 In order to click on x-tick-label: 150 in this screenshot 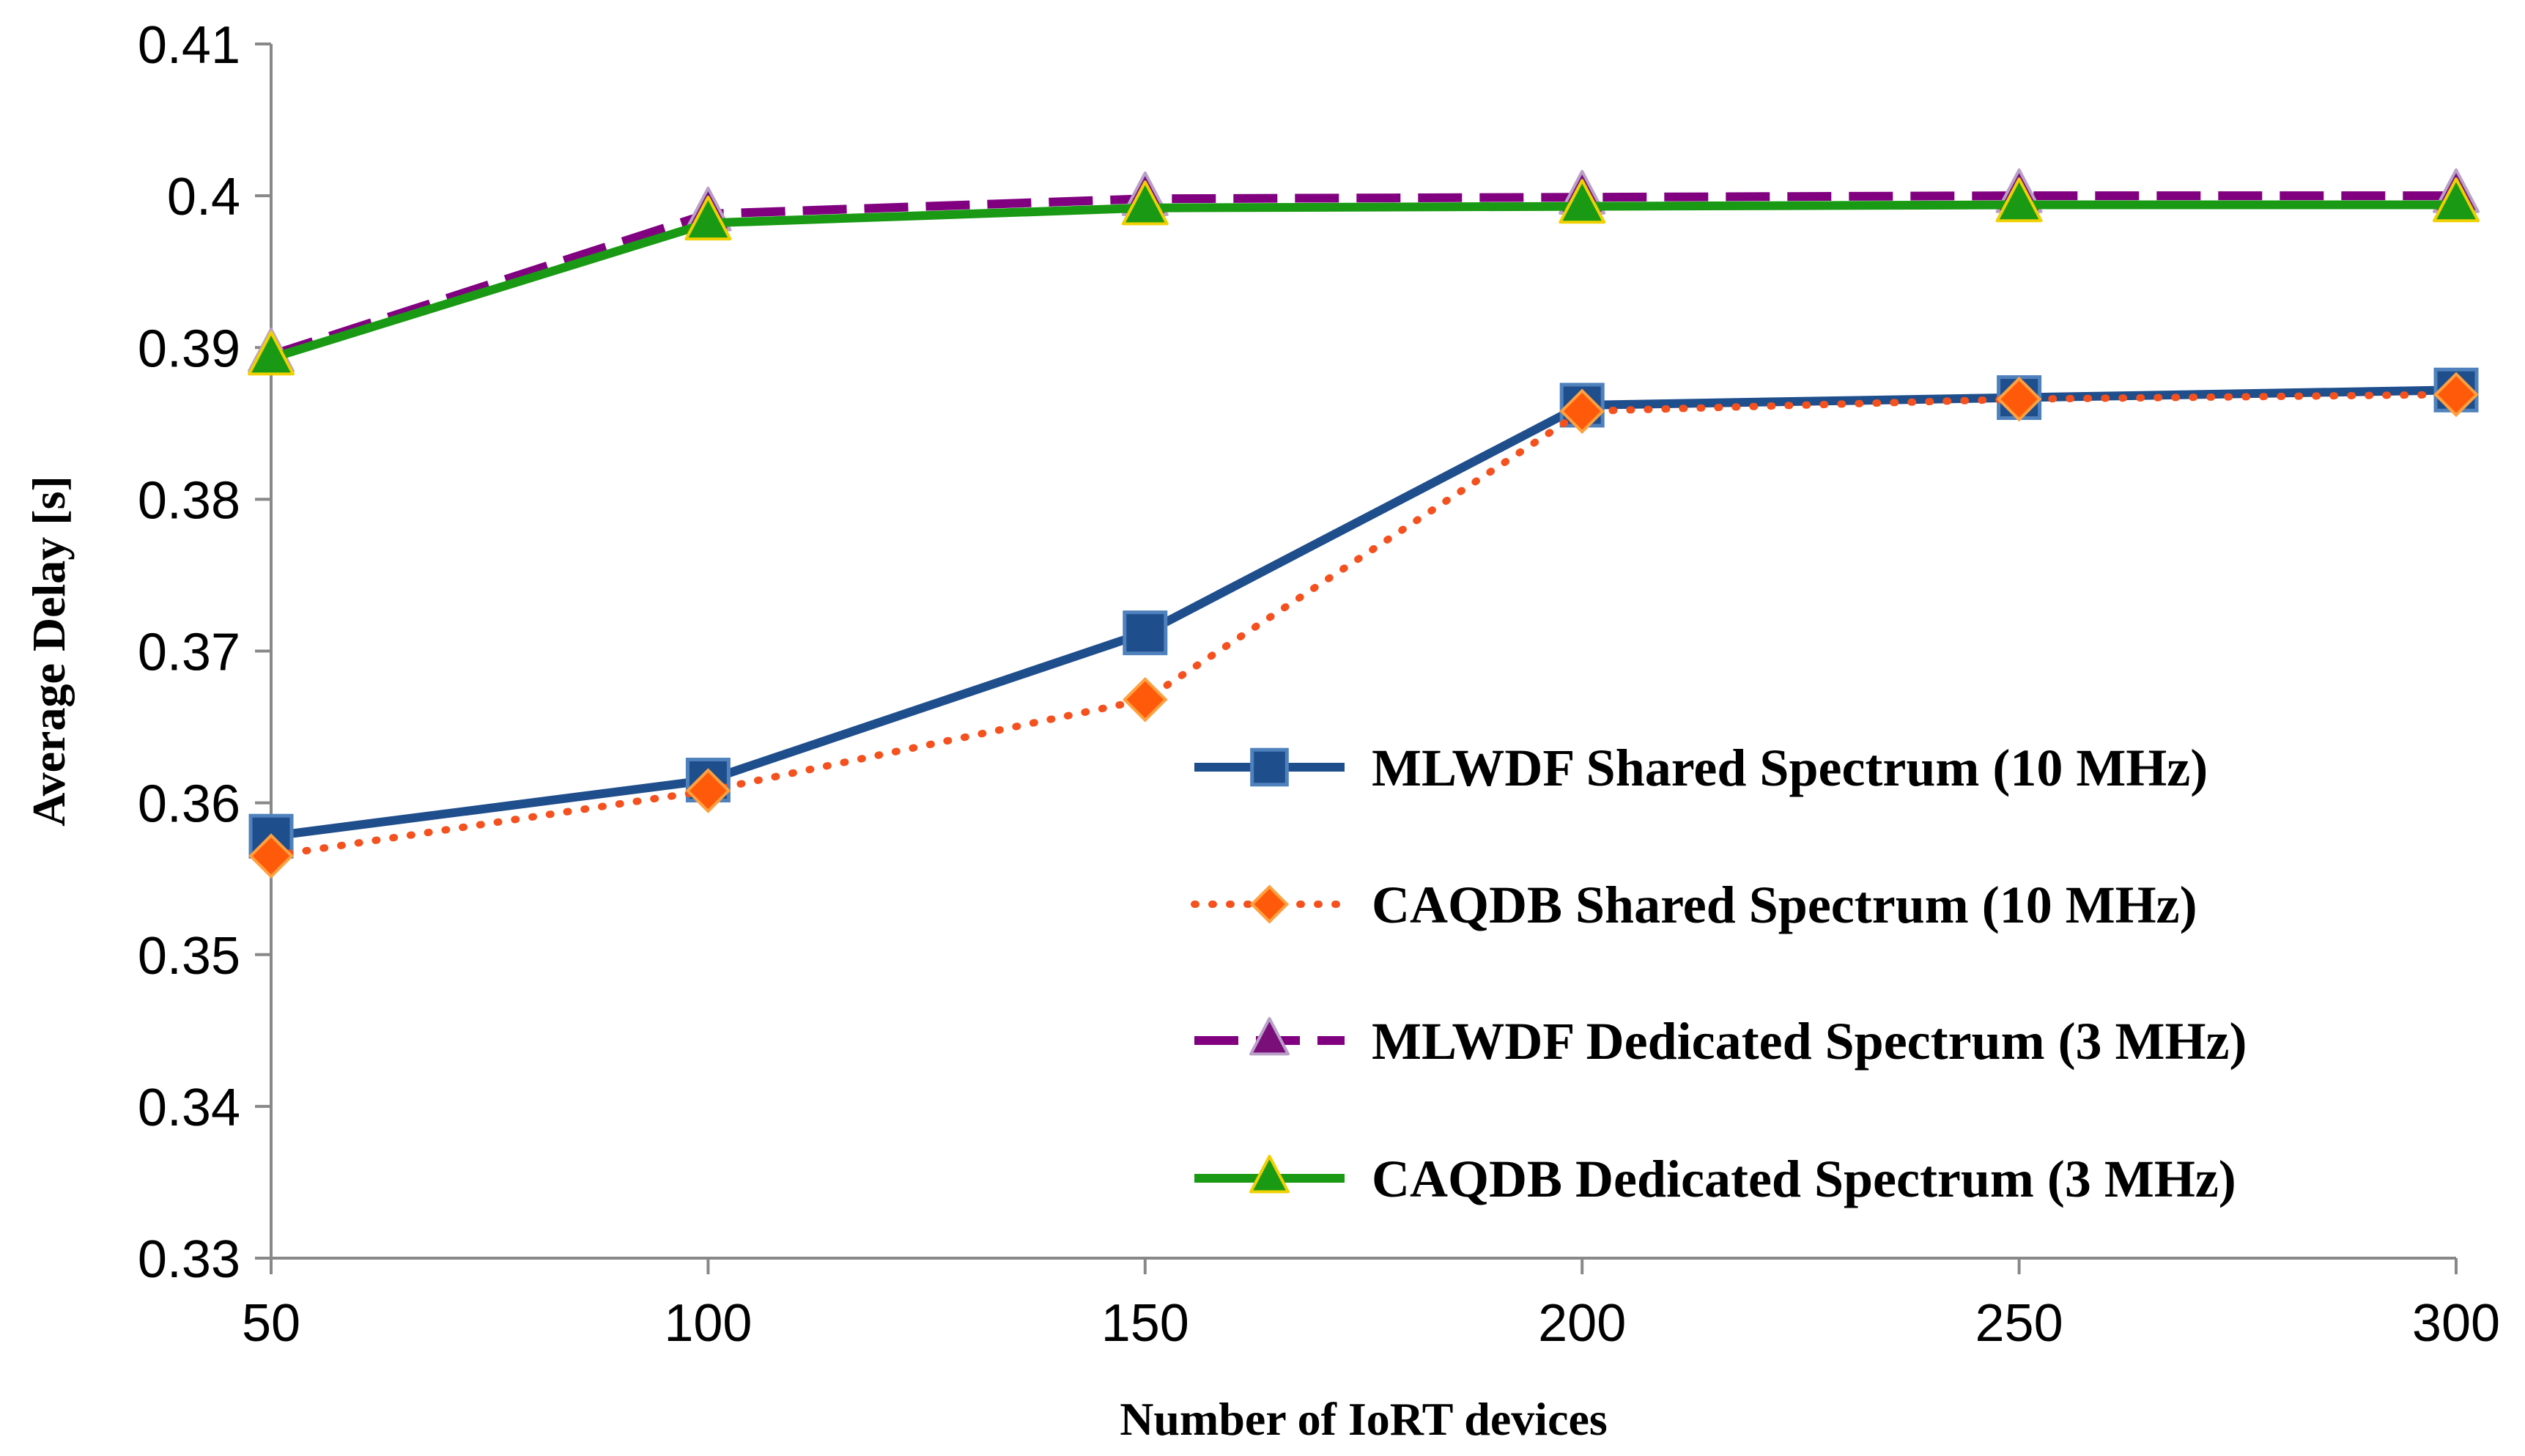, I will do `click(1145, 1323)`.